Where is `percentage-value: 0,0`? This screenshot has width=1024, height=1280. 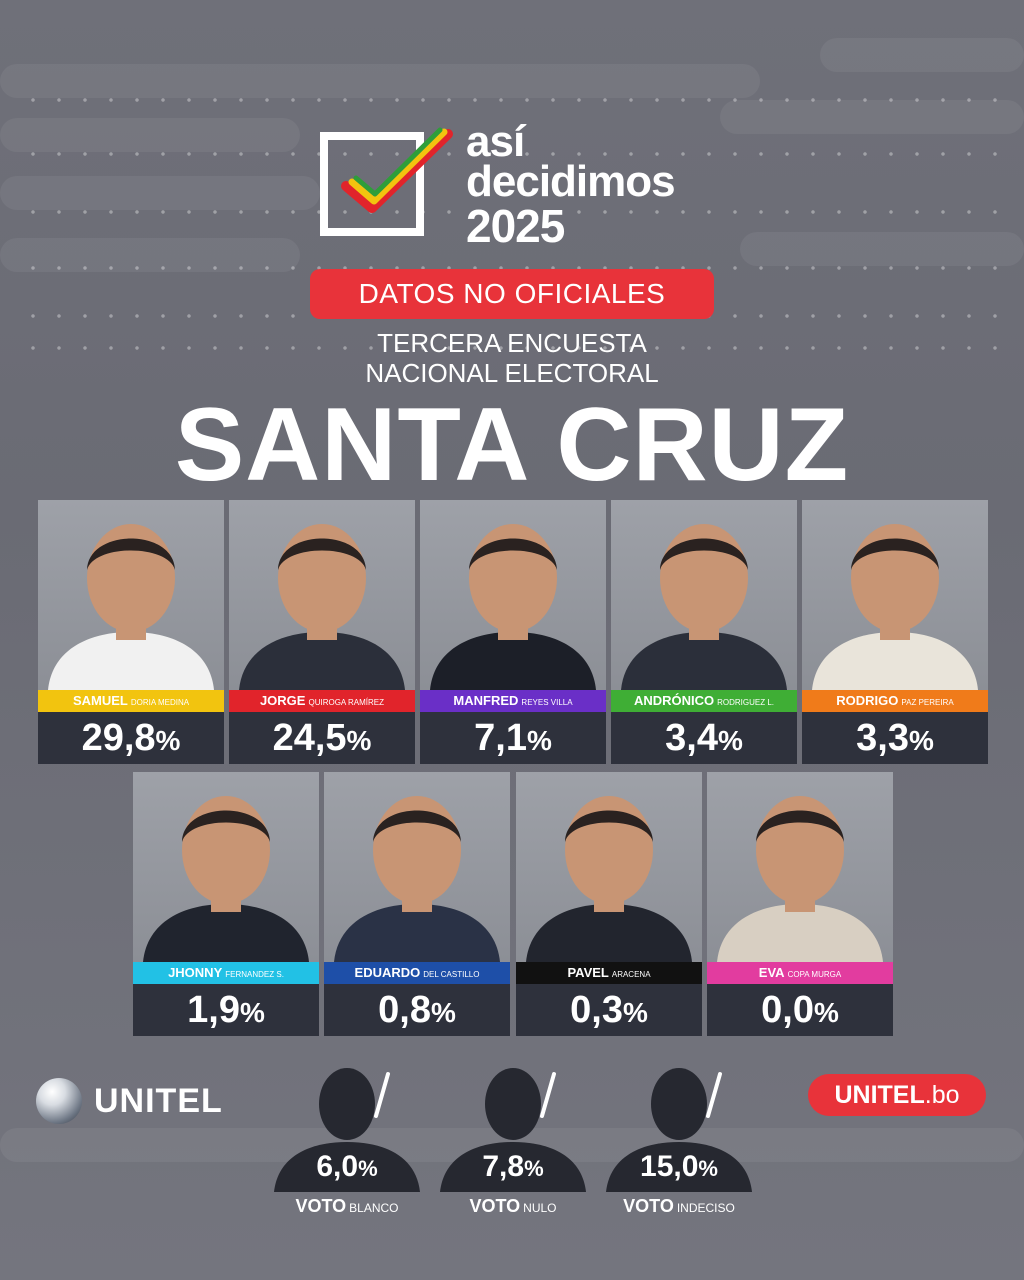 percentage-value: 0,0 is located at coordinates (787, 1010).